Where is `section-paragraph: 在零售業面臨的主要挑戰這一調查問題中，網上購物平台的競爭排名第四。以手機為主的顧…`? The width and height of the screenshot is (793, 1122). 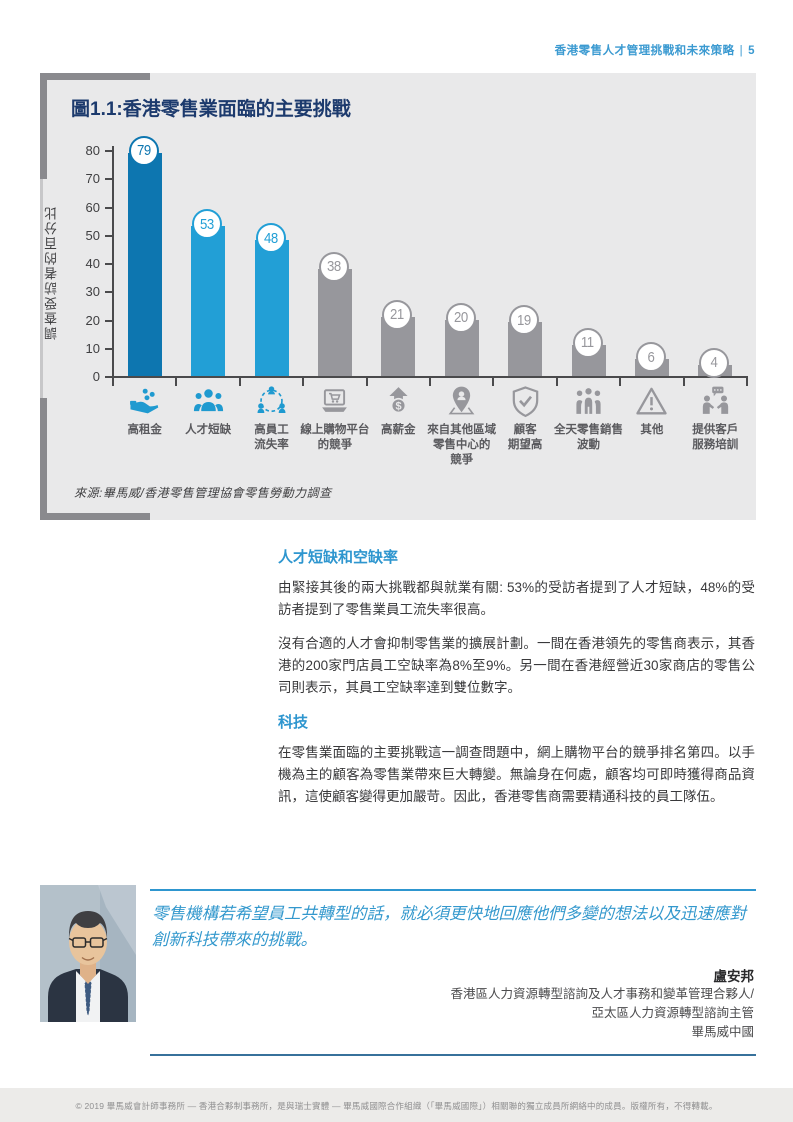
section-paragraph: 在零售業面臨的主要挑戰這一調查問題中，網上購物平台的競爭排名第四。以手機為主的顧… is located at coordinates (516, 774).